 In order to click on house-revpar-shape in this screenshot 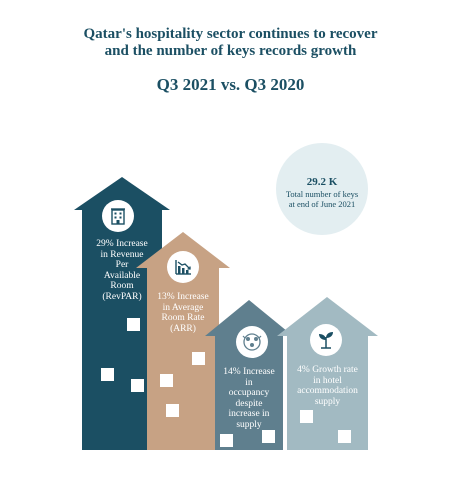, I will do `click(122, 313)`.